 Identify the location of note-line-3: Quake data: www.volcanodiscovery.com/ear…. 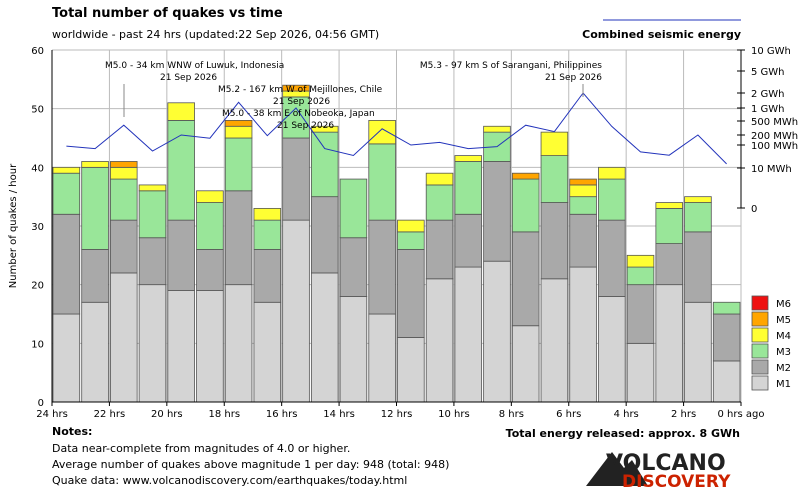
(229, 480).